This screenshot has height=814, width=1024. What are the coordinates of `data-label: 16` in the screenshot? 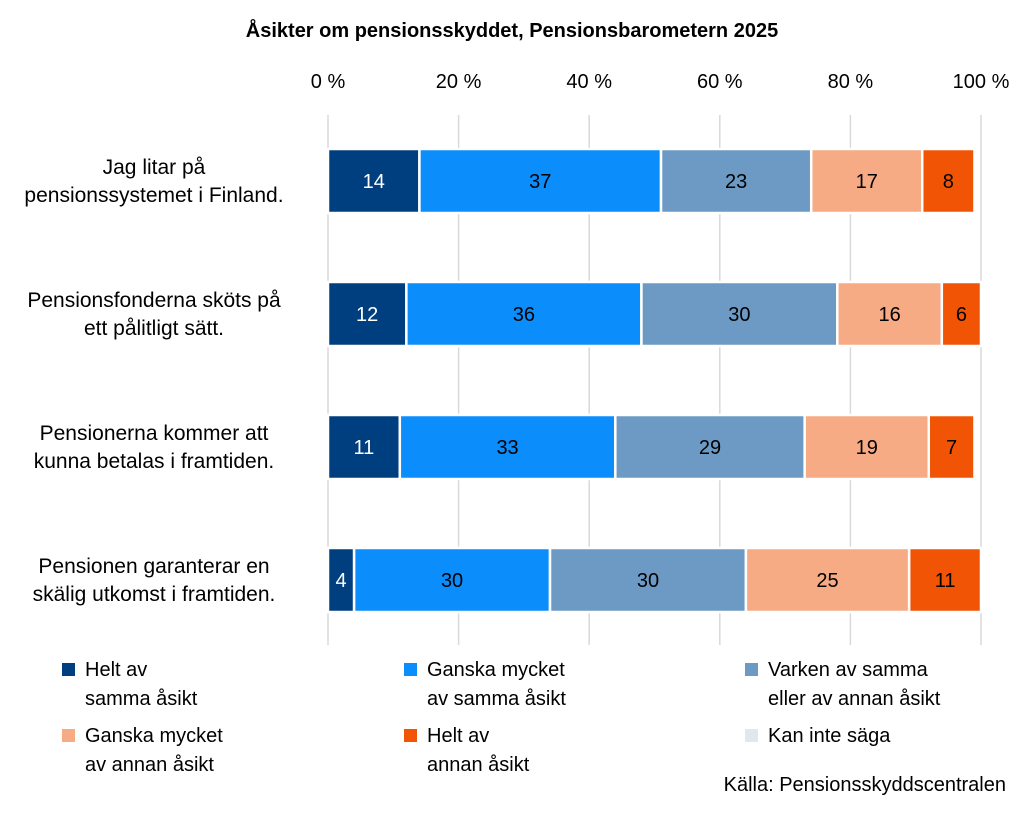 It's located at (889, 315).